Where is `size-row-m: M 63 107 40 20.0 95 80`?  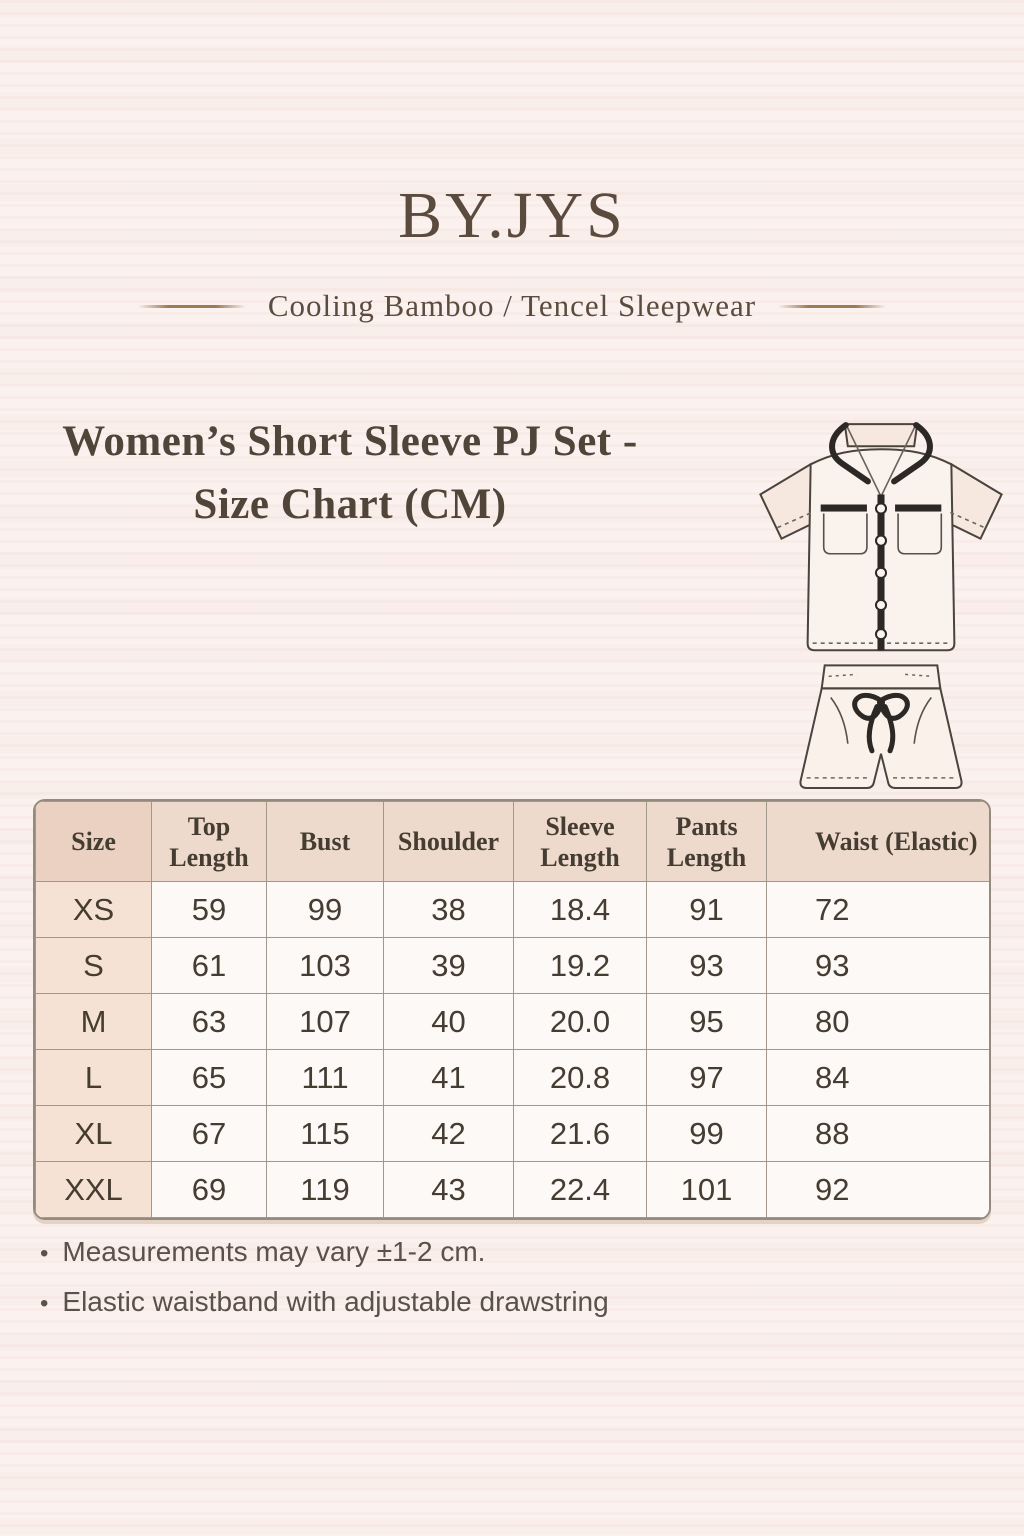 size-row-m: M 63 107 40 20.0 95 80 is located at coordinates (512, 1021).